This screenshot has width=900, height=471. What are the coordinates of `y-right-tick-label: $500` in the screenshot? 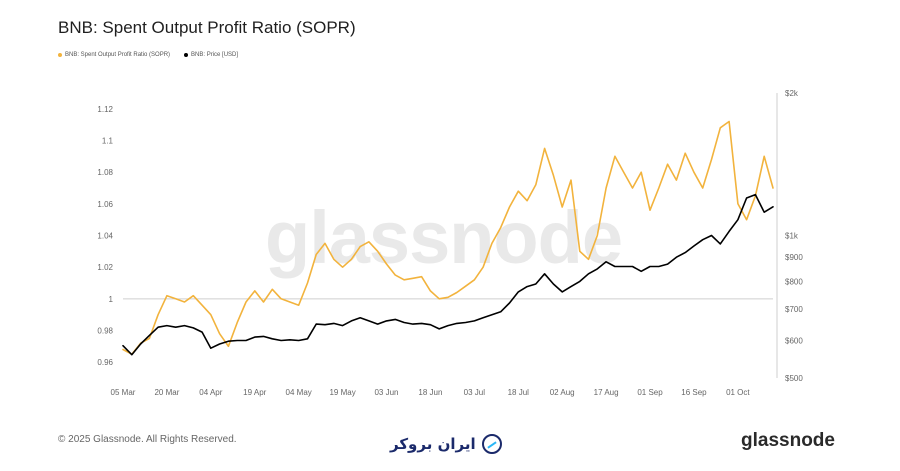 It's located at (794, 378).